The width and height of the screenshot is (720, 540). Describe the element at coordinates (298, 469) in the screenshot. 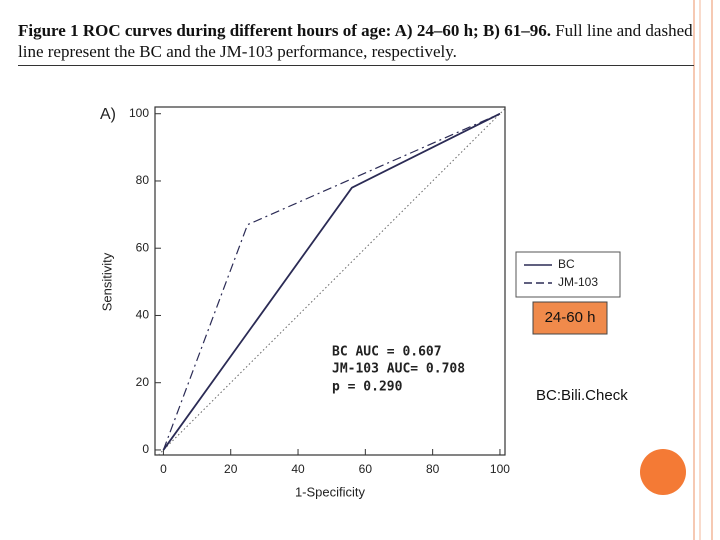

I see `x-tick-label: 40` at that location.